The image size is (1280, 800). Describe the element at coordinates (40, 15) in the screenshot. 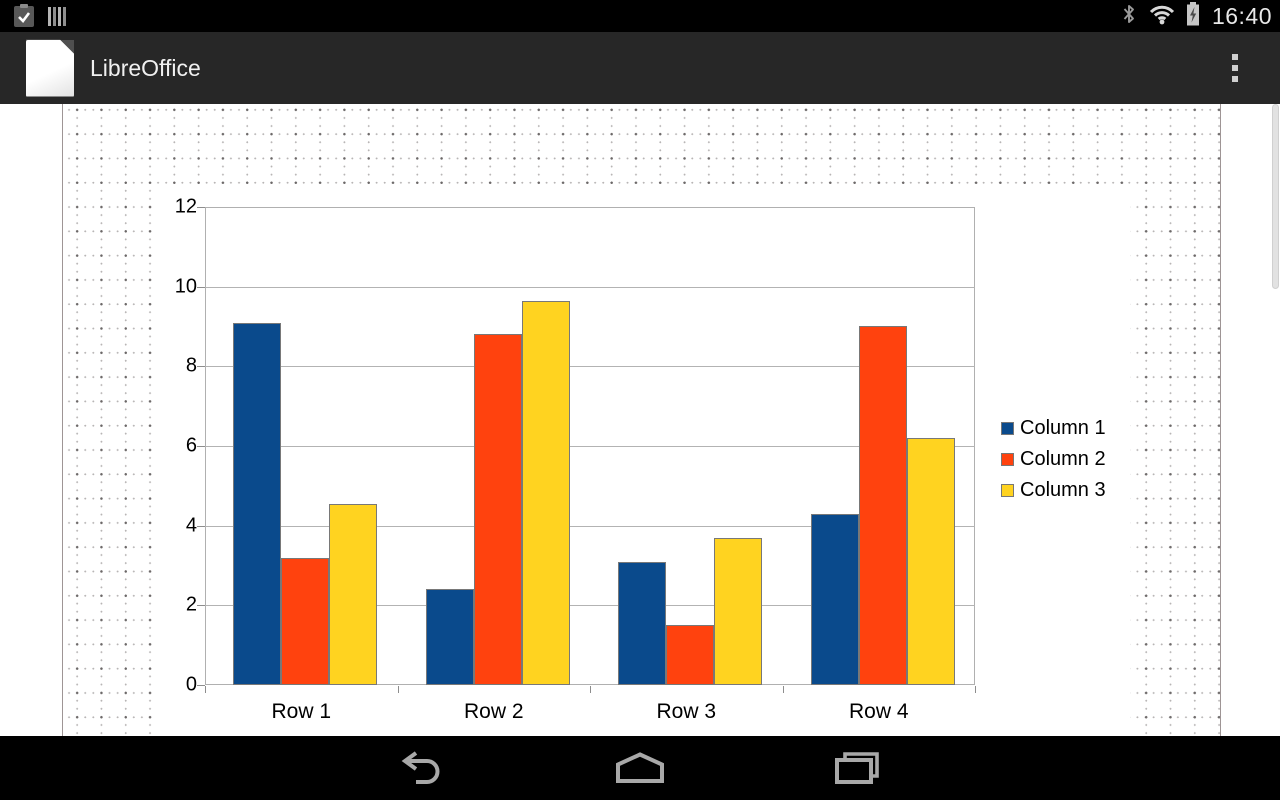

I see `status-bar-notifications` at that location.